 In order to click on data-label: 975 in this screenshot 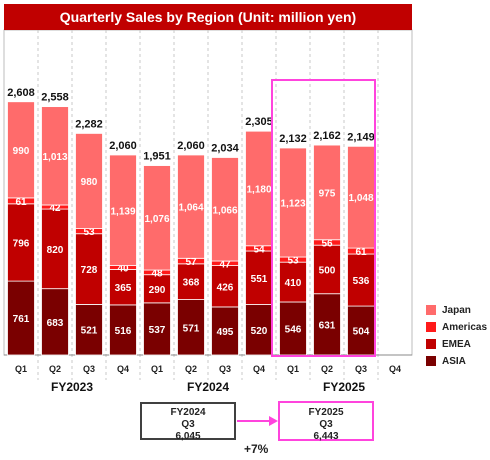, I will do `click(327, 193)`.